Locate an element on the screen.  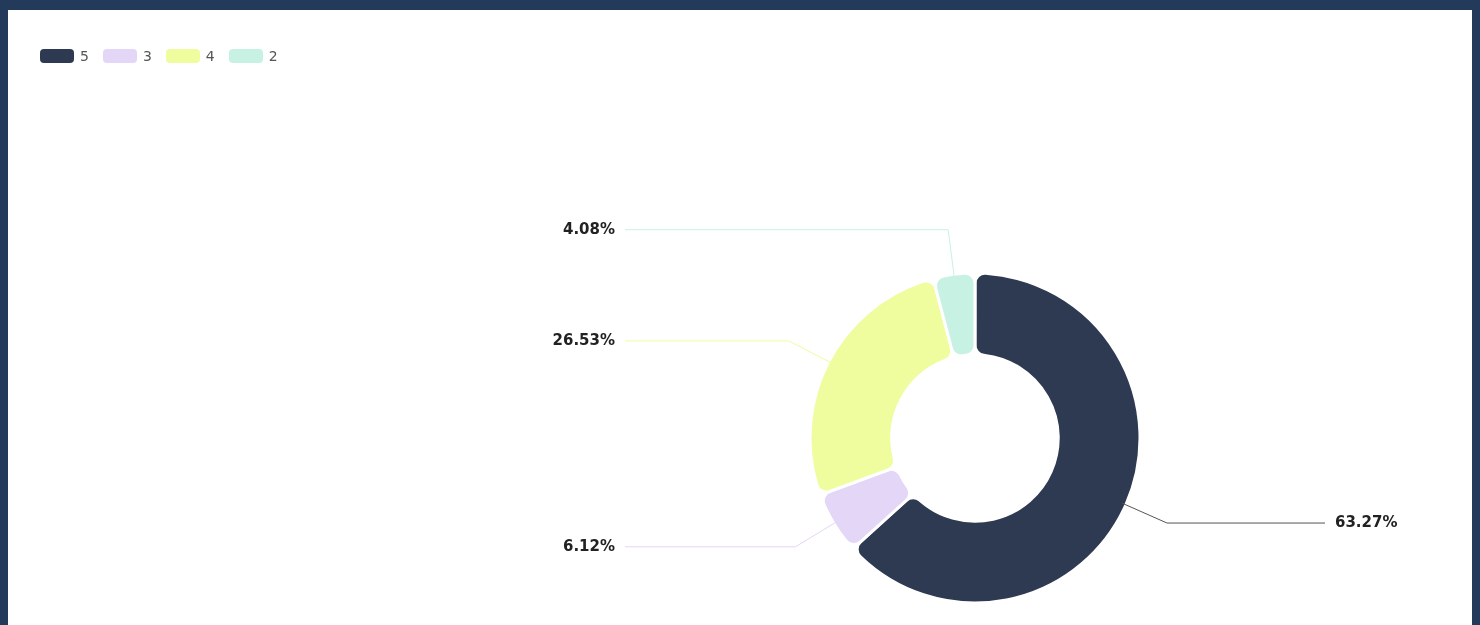
data-label: 6.12% is located at coordinates (588, 545).